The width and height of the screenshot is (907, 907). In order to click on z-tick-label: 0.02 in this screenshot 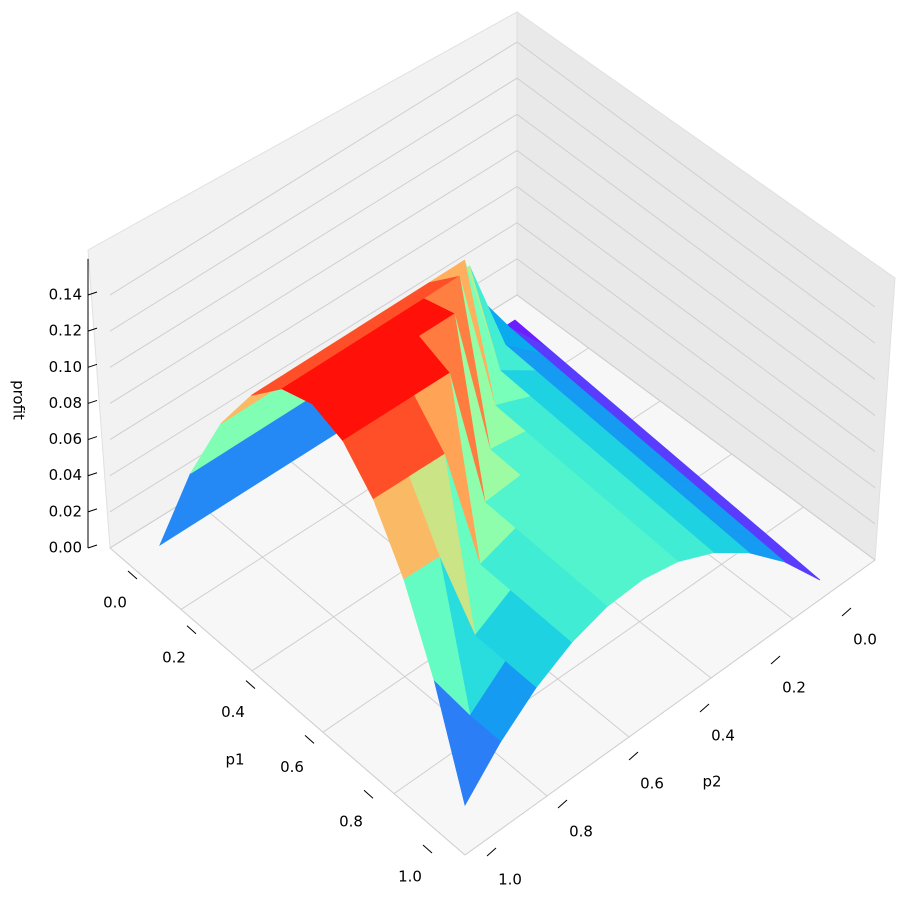, I will do `click(65, 511)`.